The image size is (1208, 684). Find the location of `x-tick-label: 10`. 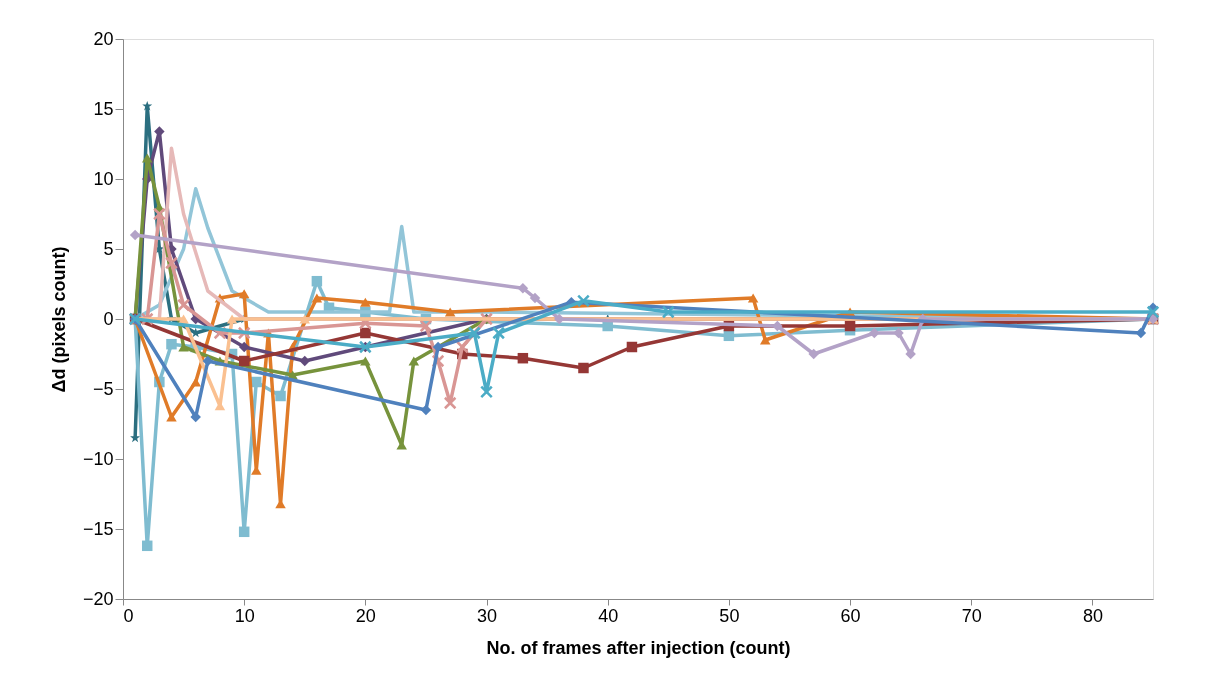

x-tick-label: 10 is located at coordinates (244, 615).